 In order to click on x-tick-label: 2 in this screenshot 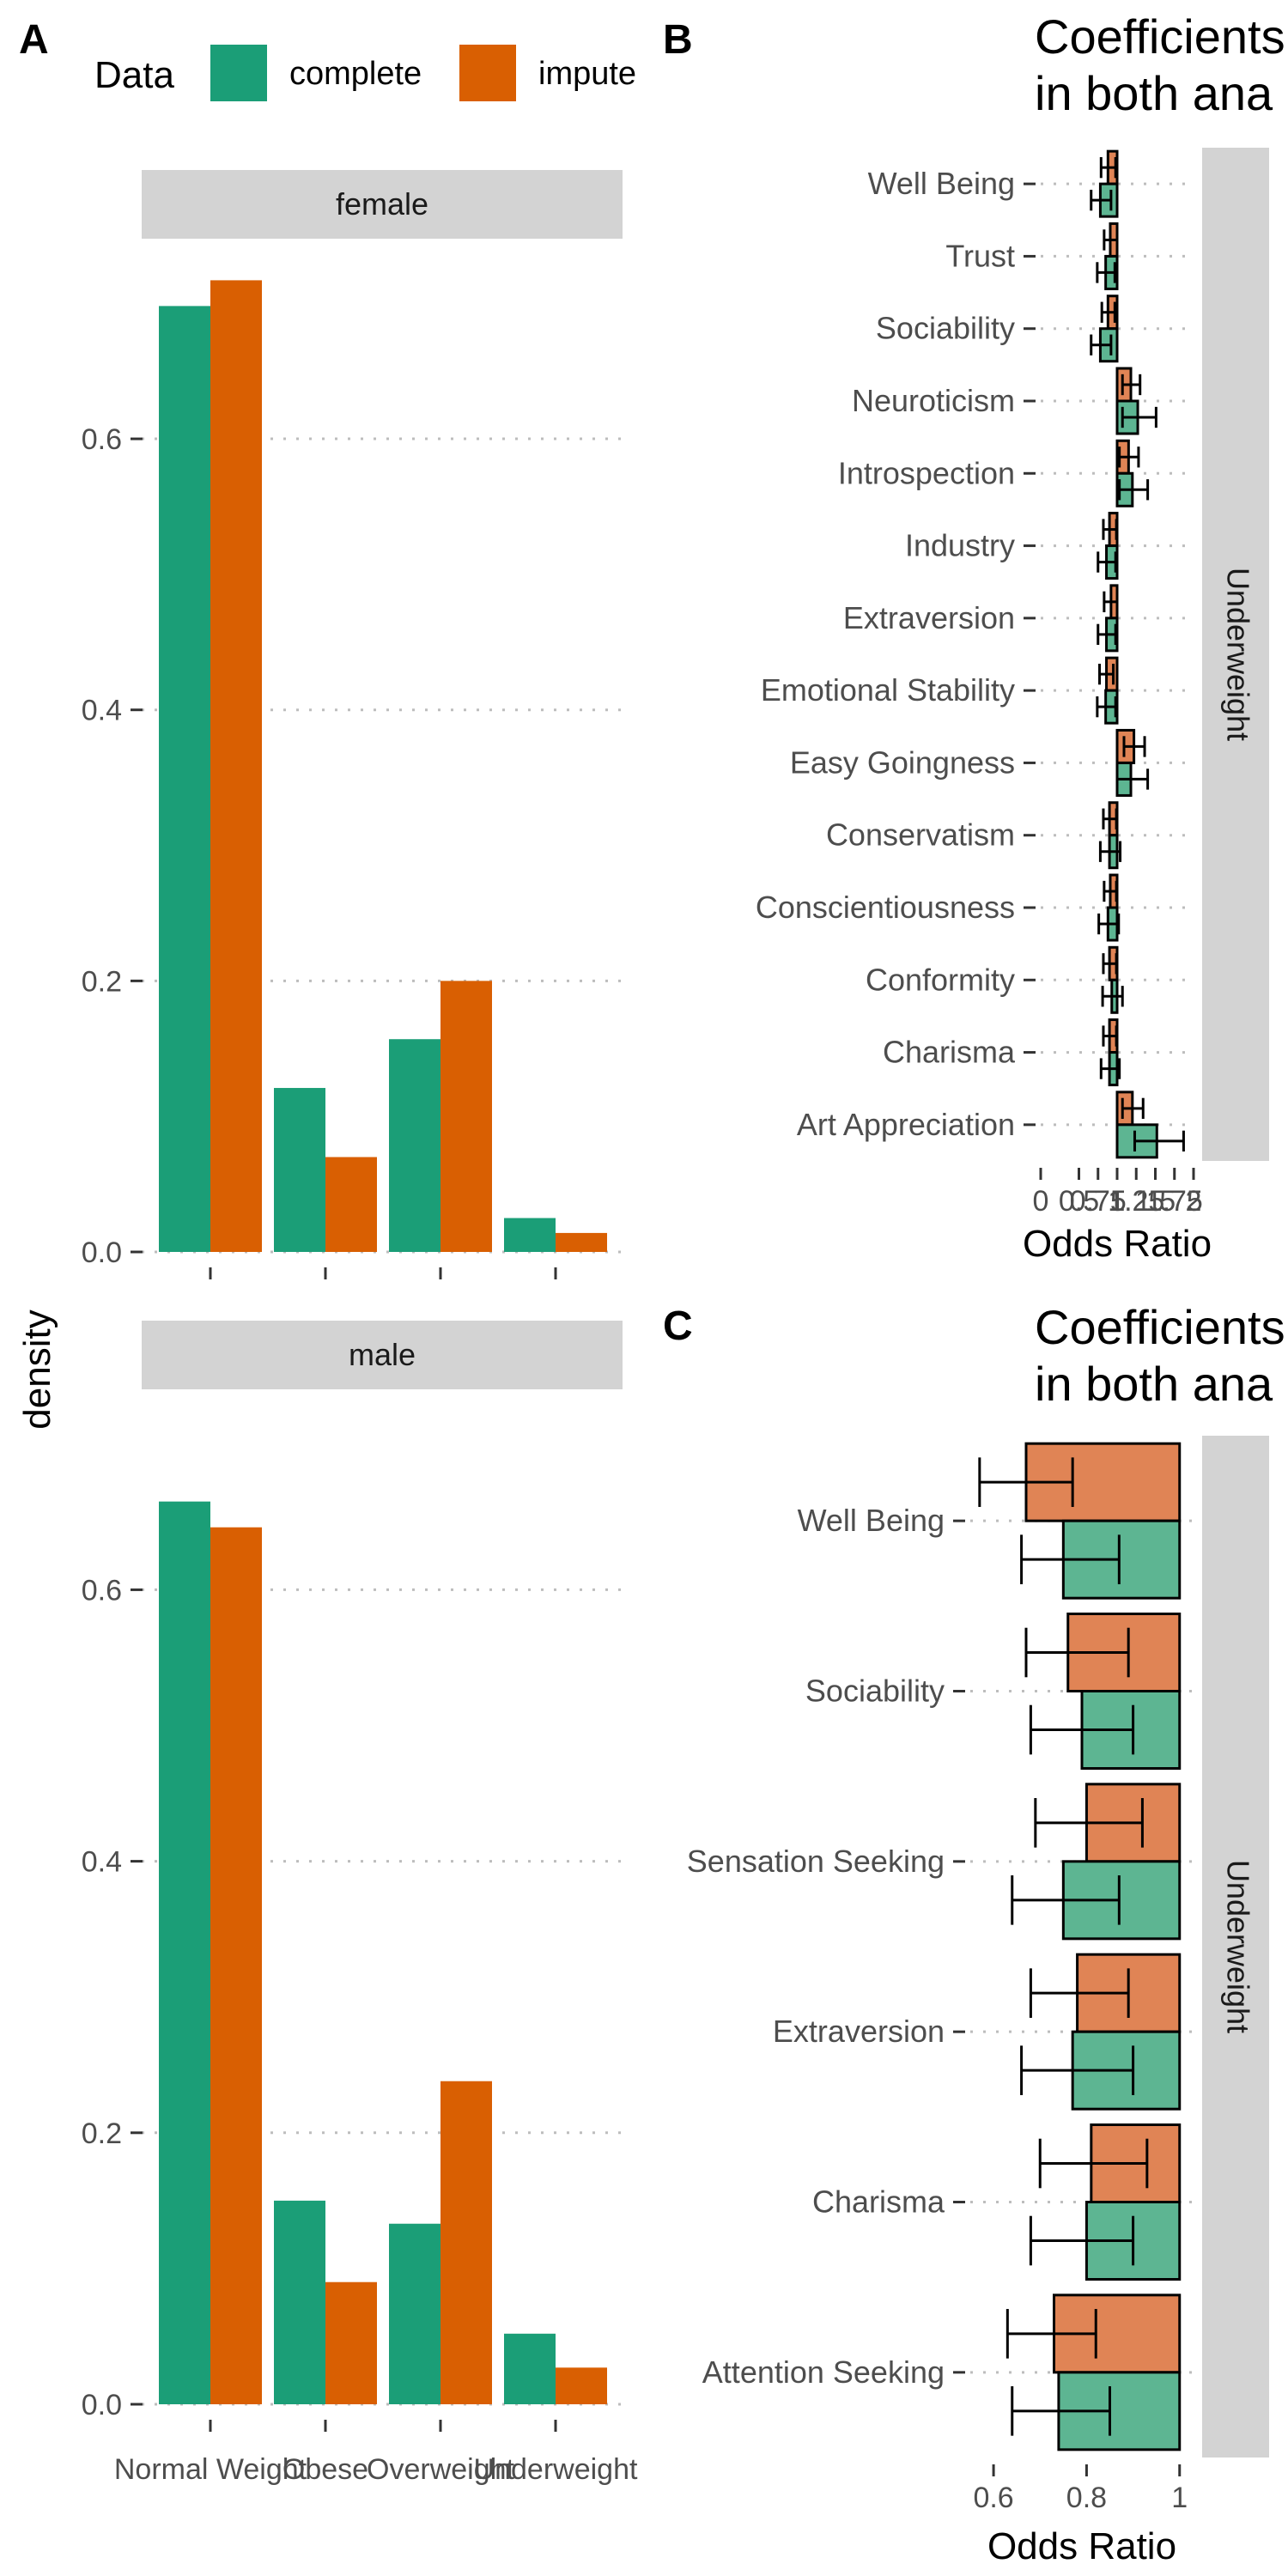, I will do `click(1194, 1202)`.